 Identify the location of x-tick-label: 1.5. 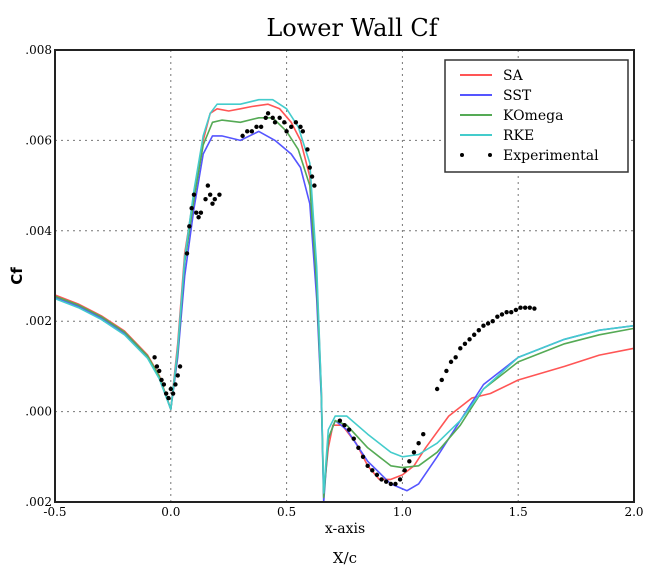
(518, 512).